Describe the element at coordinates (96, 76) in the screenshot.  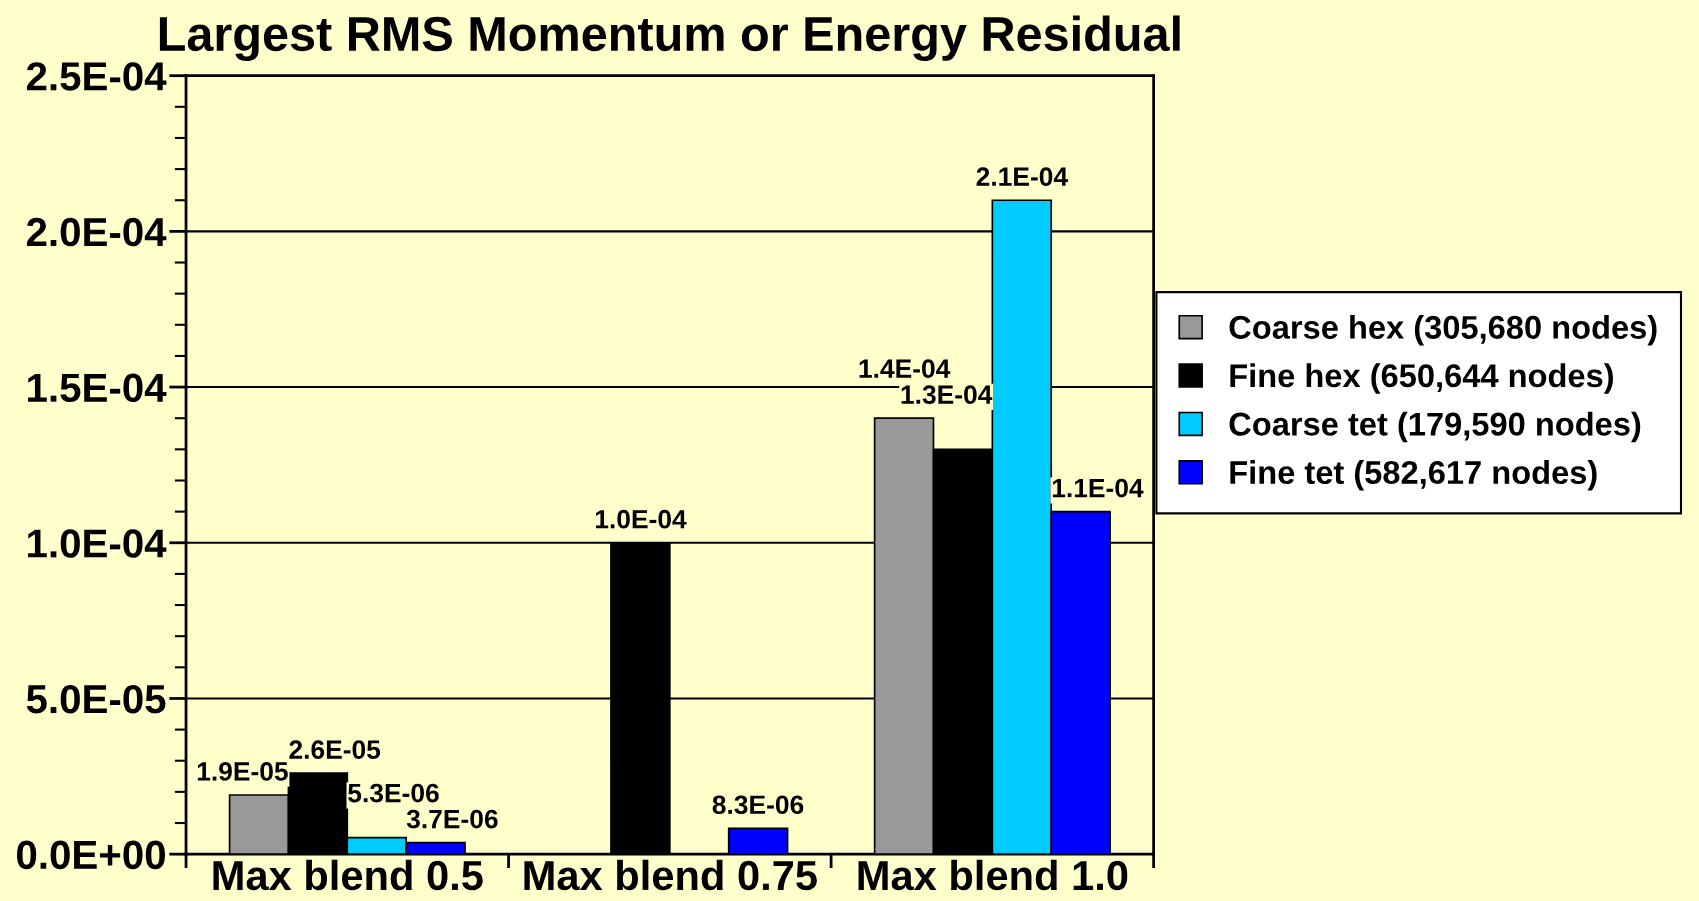
I see `y-tick-label: 2.5E-04` at that location.